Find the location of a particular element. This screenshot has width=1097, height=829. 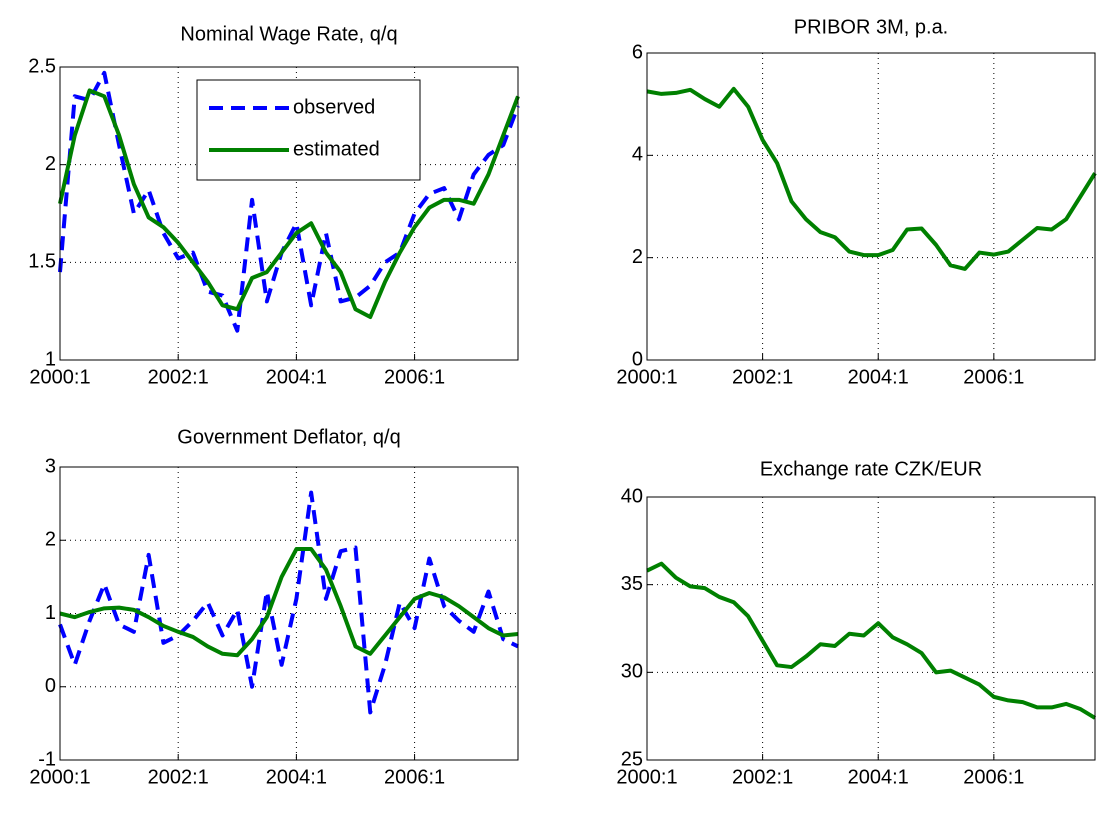

legend-label: estimated is located at coordinates (336, 149).